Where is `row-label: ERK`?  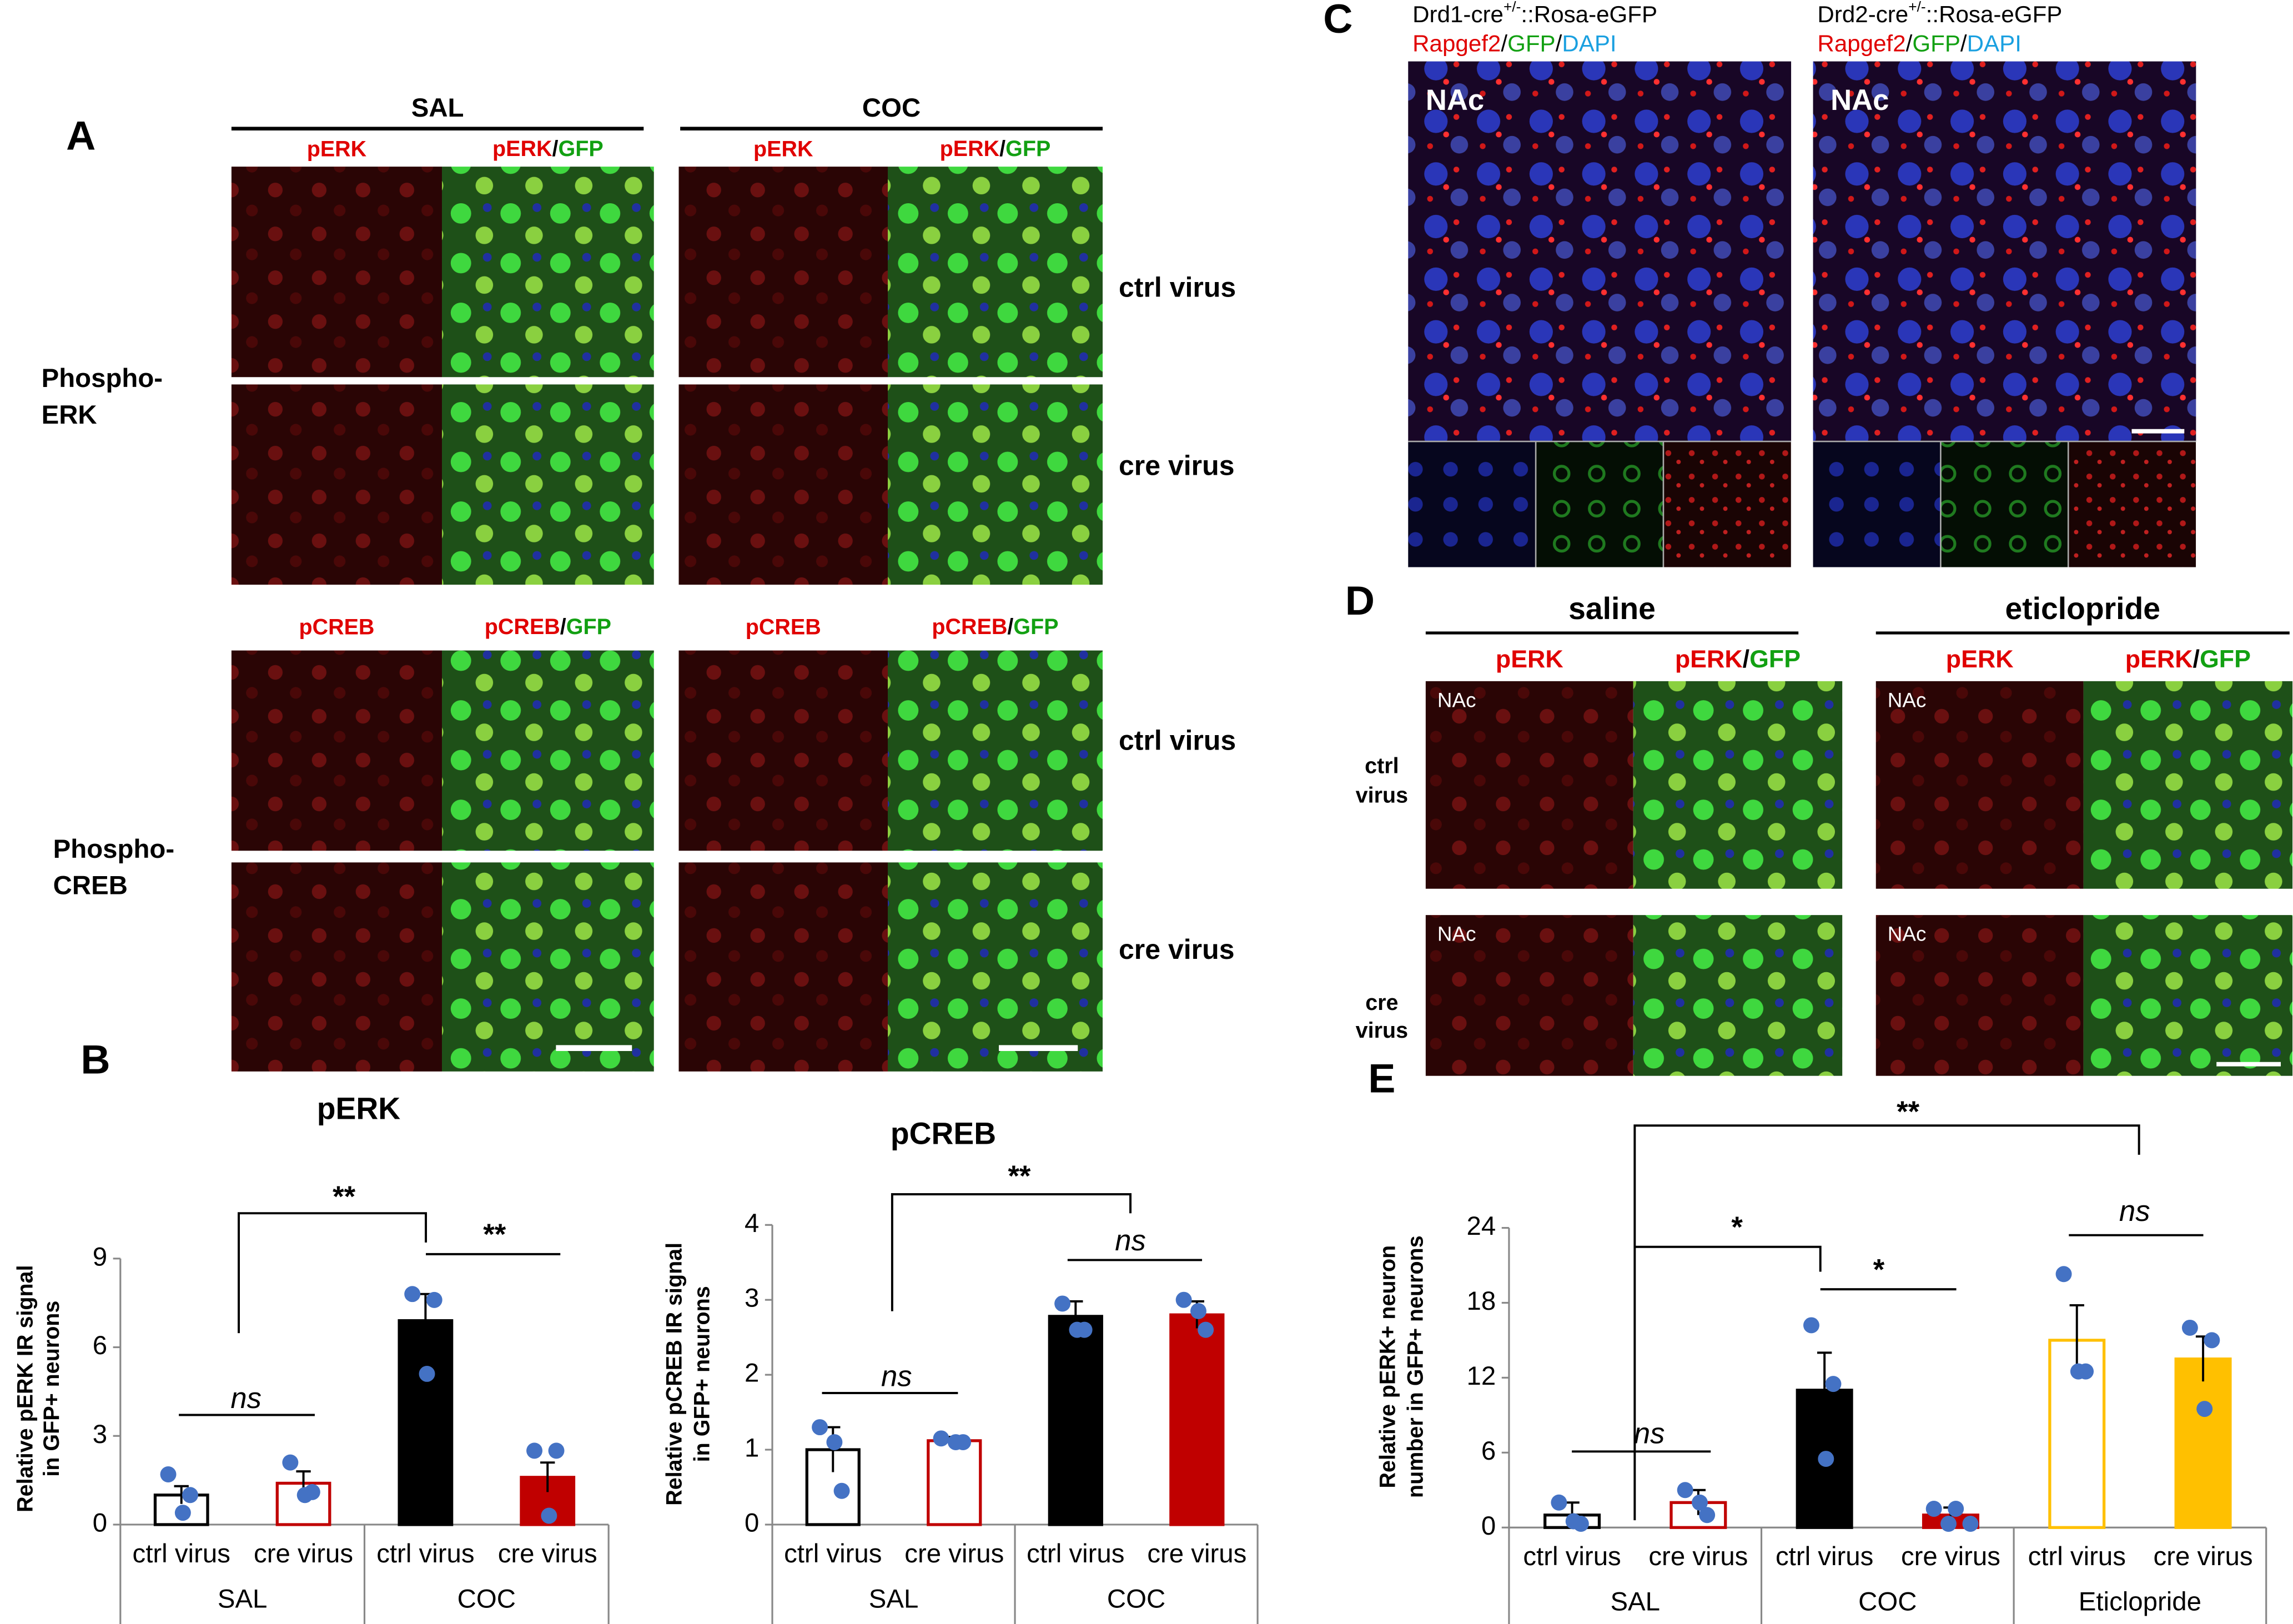 row-label: ERK is located at coordinates (69, 415).